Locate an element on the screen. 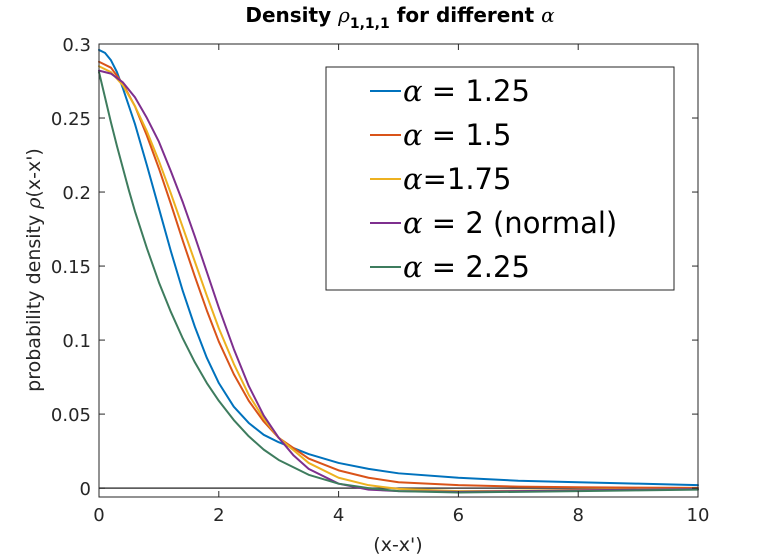 This screenshot has height=560, width=771. legend-entry-2: α = 1.5 is located at coordinates (457, 135).